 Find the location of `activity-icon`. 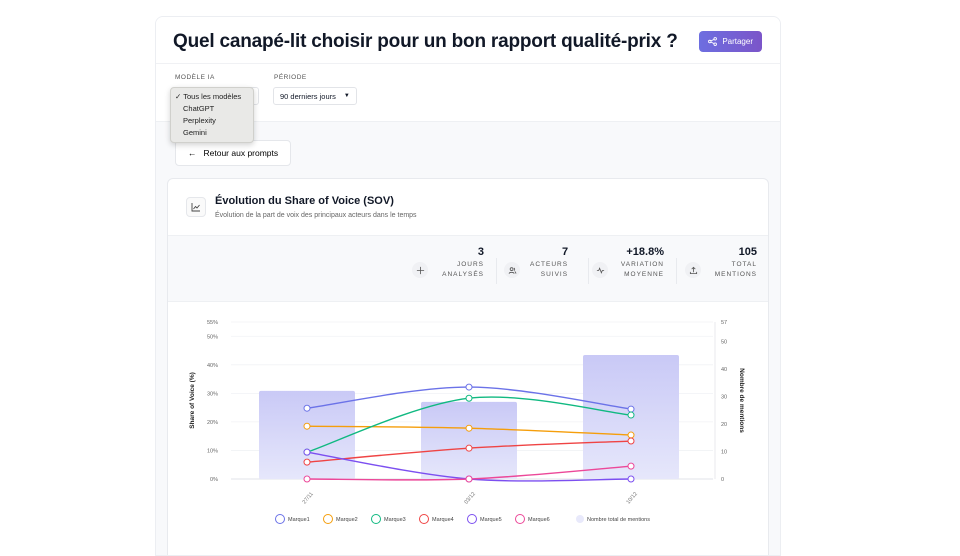

activity-icon is located at coordinates (600, 270).